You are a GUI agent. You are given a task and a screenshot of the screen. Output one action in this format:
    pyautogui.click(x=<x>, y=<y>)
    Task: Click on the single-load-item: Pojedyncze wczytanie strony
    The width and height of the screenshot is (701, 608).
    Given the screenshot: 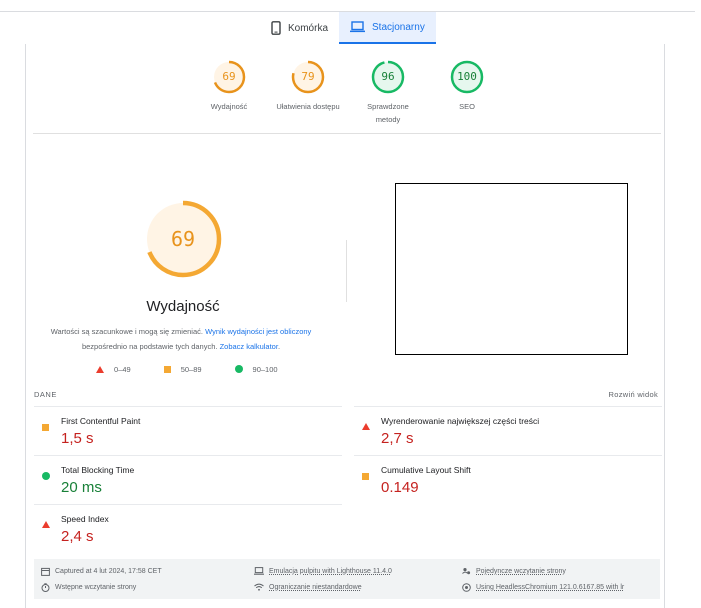 What is the action you would take?
    pyautogui.click(x=514, y=571)
    